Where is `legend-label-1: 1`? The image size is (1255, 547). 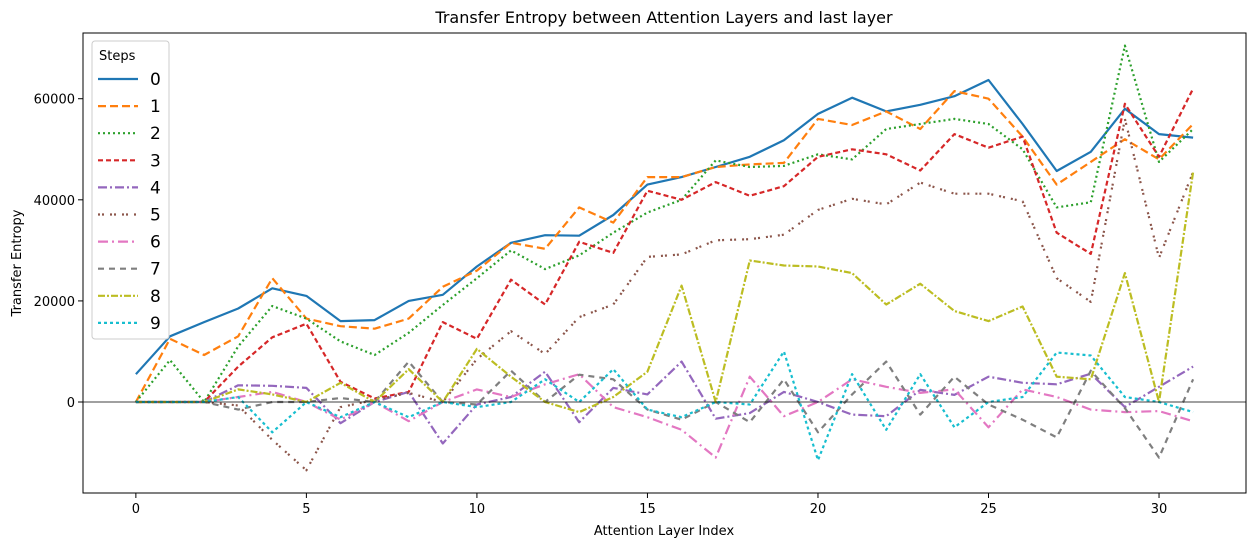 legend-label-1: 1 is located at coordinates (155, 107).